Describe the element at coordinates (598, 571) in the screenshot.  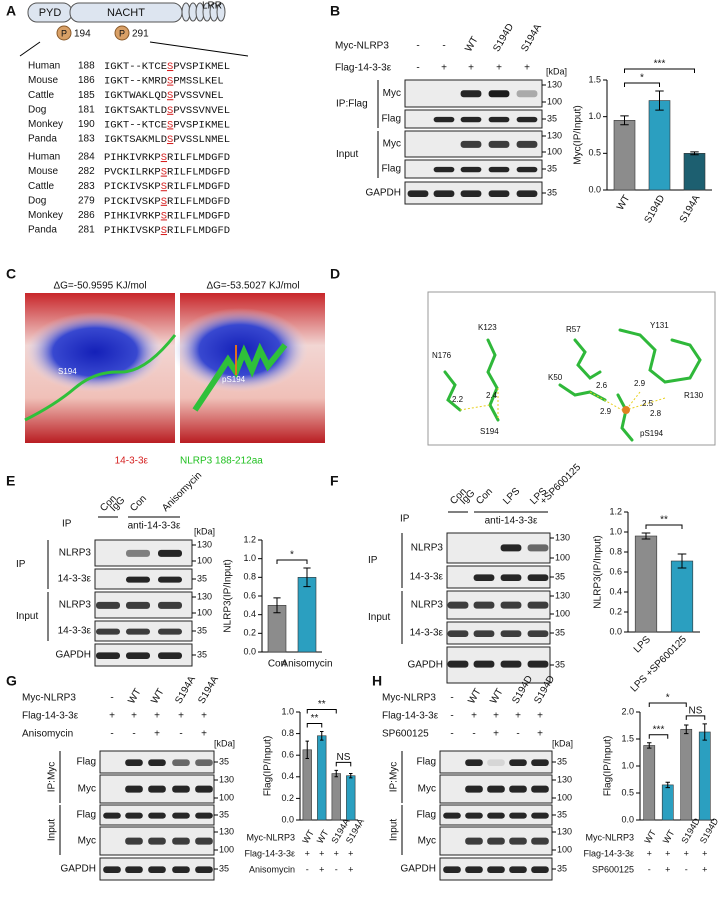
I see `y-axis-label: NLRP3(IP/Input)` at that location.